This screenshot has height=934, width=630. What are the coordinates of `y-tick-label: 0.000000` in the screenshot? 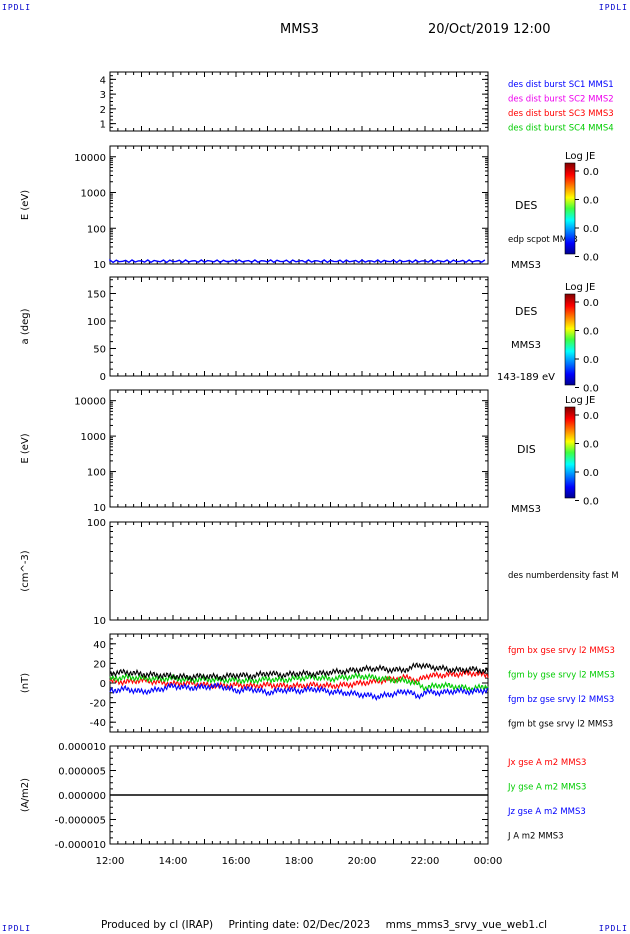 It's located at (82, 796).